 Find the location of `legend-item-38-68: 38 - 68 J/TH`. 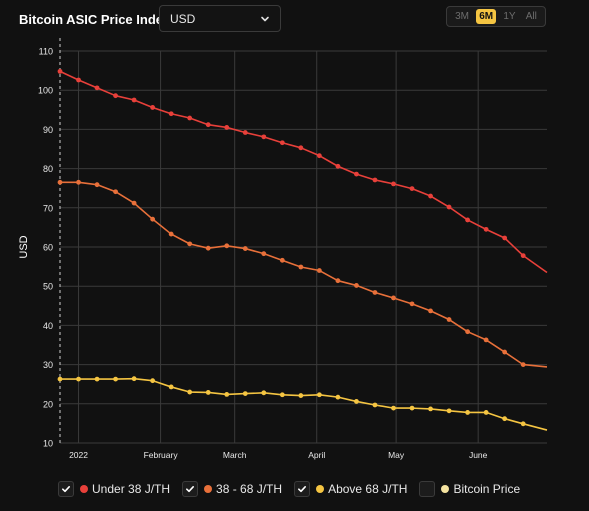

legend-item-38-68: 38 - 68 J/TH is located at coordinates (232, 489).